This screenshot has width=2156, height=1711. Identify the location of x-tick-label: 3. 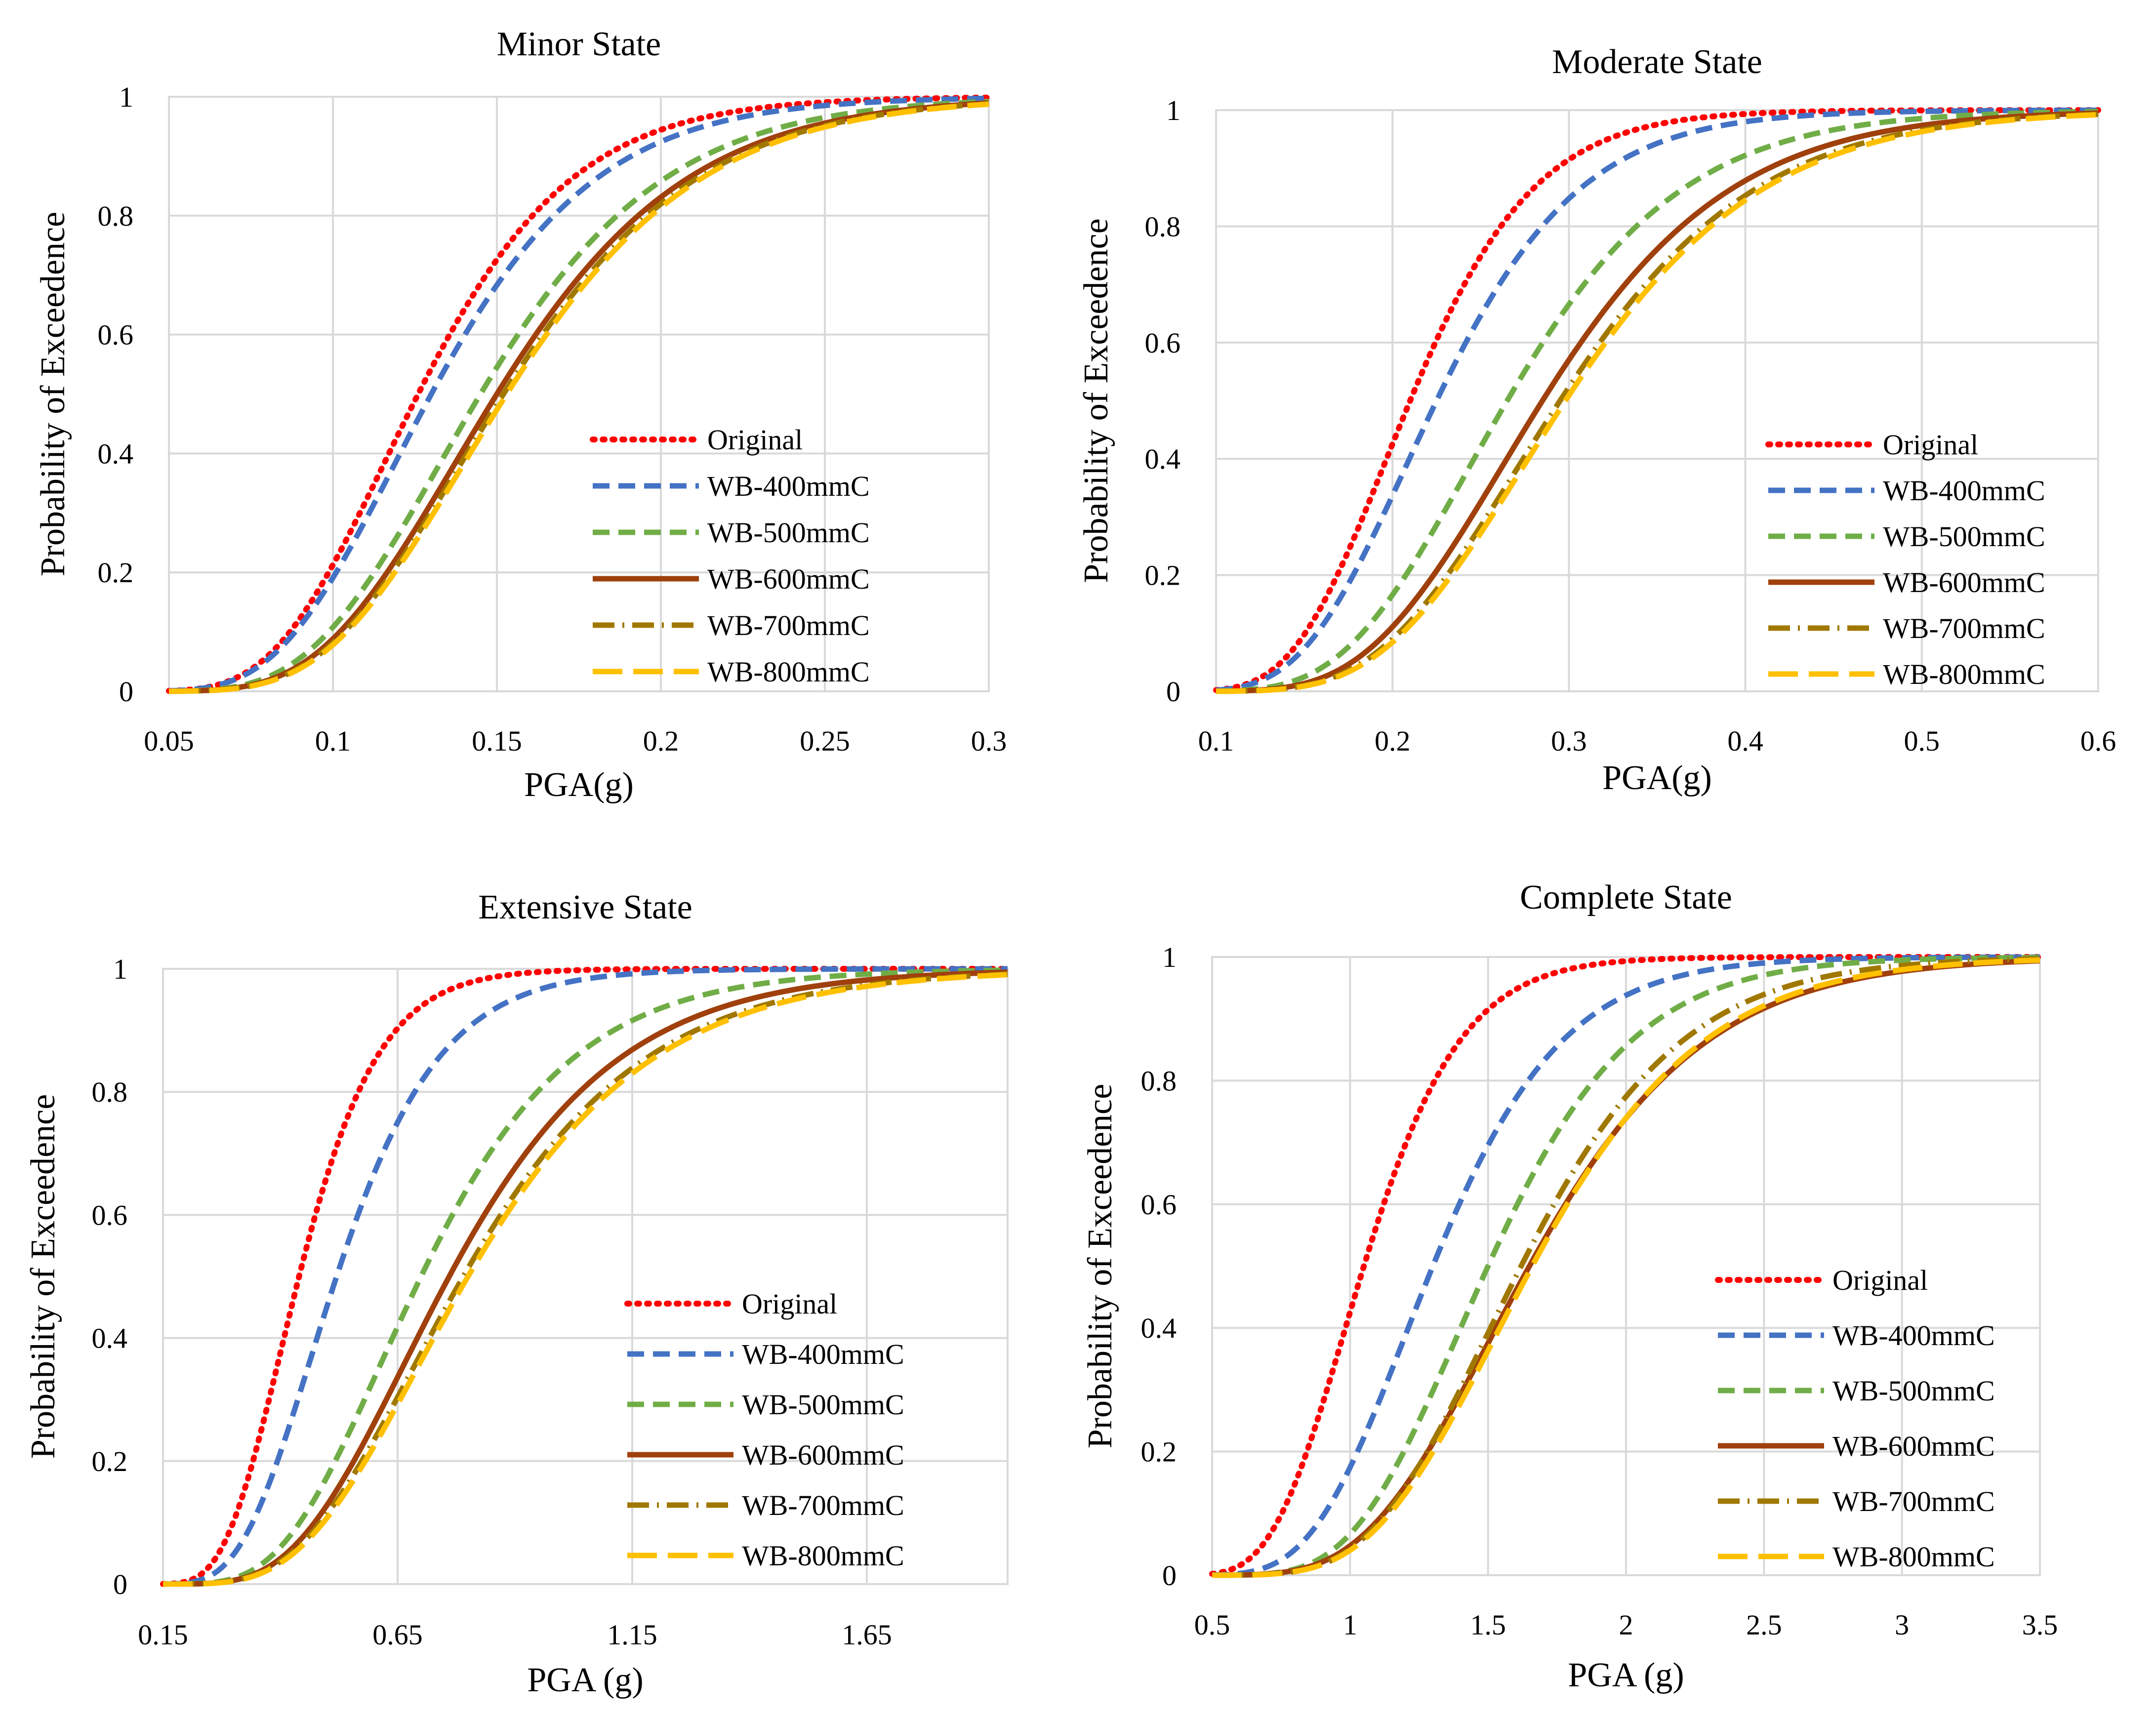
(1902, 1625).